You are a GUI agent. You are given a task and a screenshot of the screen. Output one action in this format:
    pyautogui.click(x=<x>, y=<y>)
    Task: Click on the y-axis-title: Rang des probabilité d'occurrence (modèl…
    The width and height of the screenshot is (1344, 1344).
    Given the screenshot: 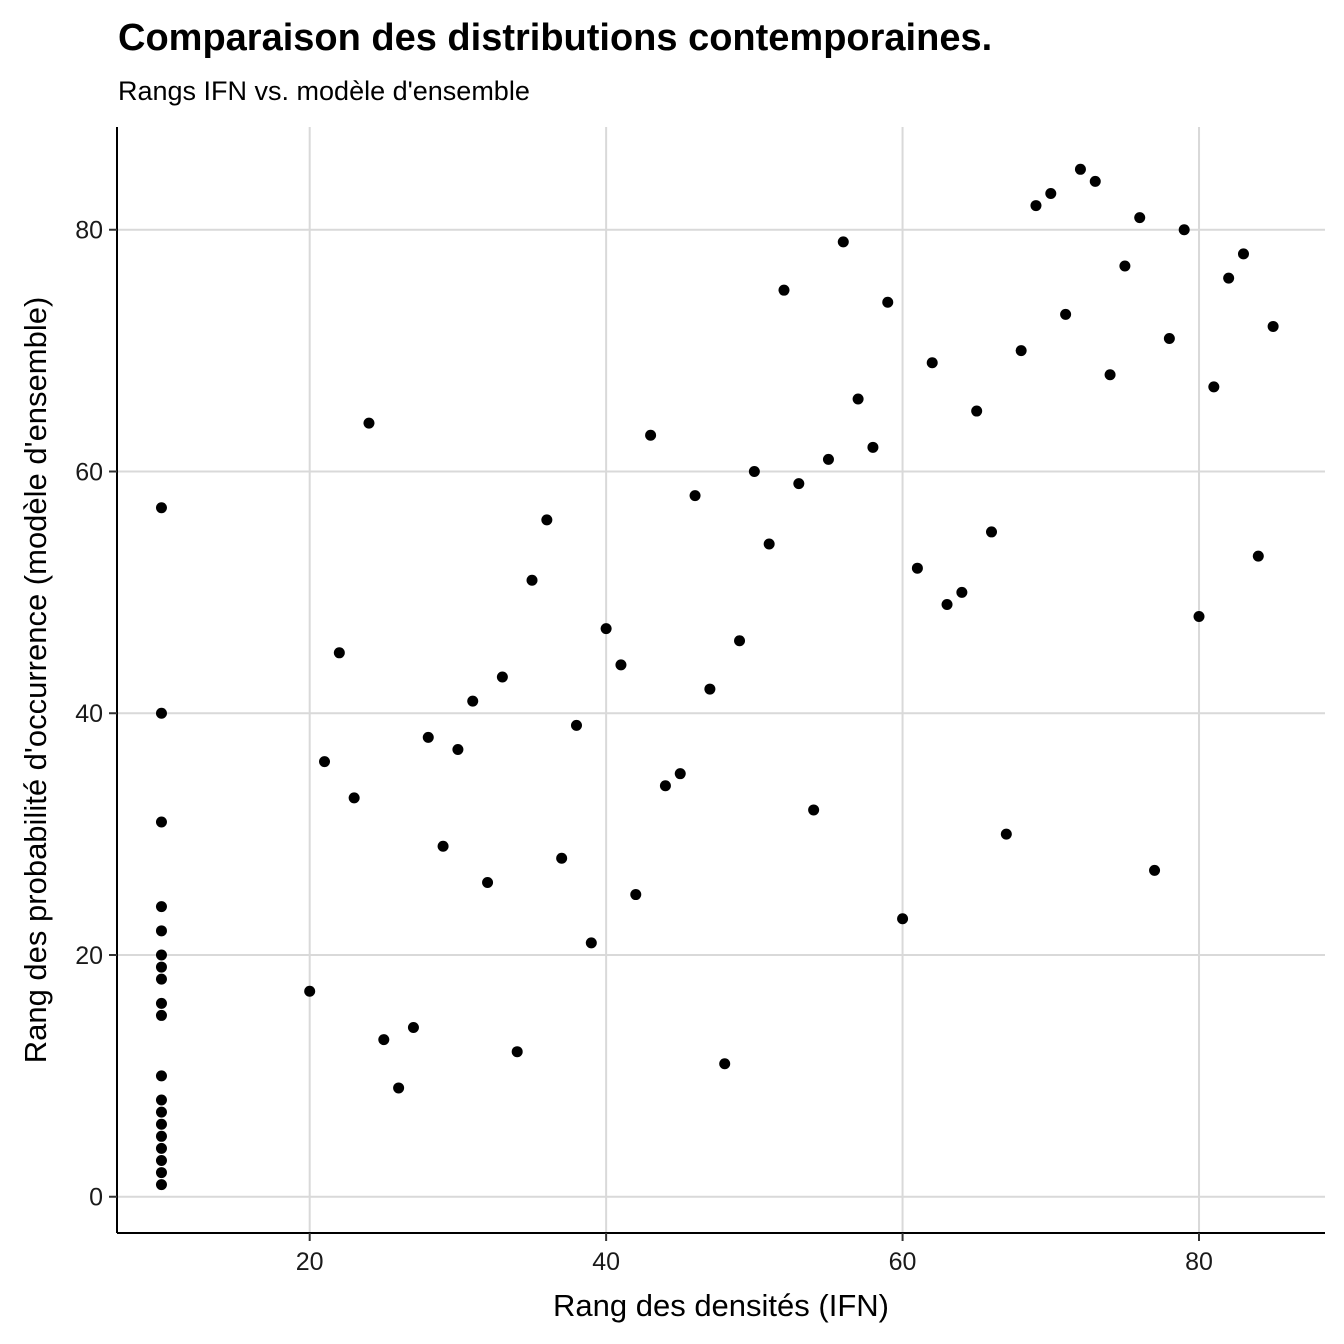 What is the action you would take?
    pyautogui.click(x=35, y=680)
    